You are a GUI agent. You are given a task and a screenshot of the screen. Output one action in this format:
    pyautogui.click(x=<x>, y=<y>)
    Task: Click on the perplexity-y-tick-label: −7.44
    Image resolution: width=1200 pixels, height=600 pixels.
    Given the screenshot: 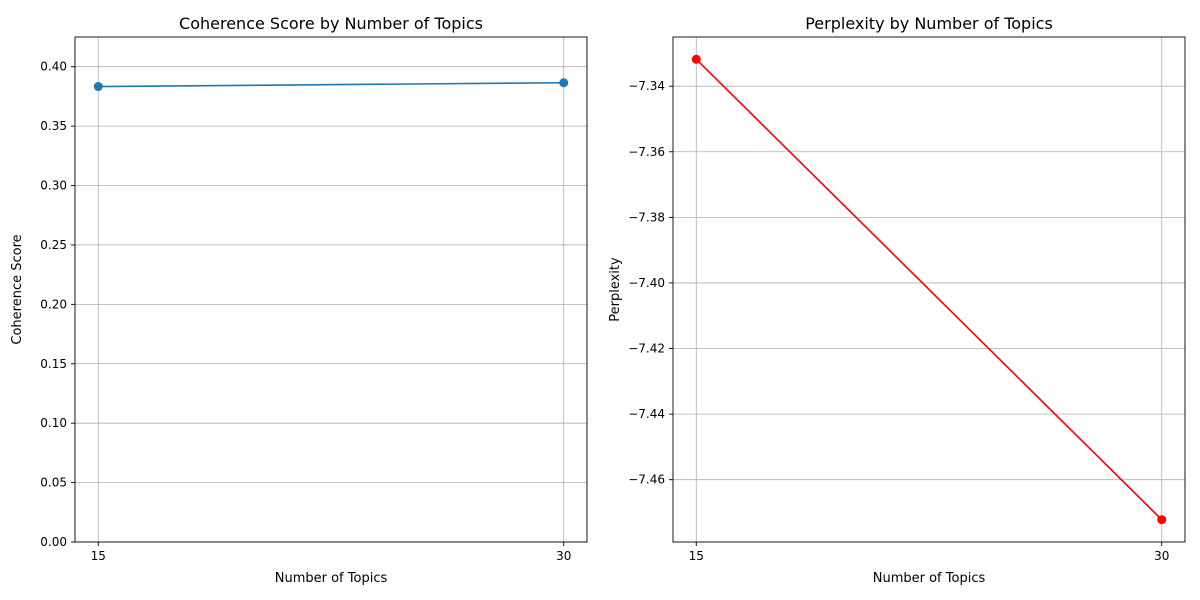 What is the action you would take?
    pyautogui.click(x=646, y=414)
    